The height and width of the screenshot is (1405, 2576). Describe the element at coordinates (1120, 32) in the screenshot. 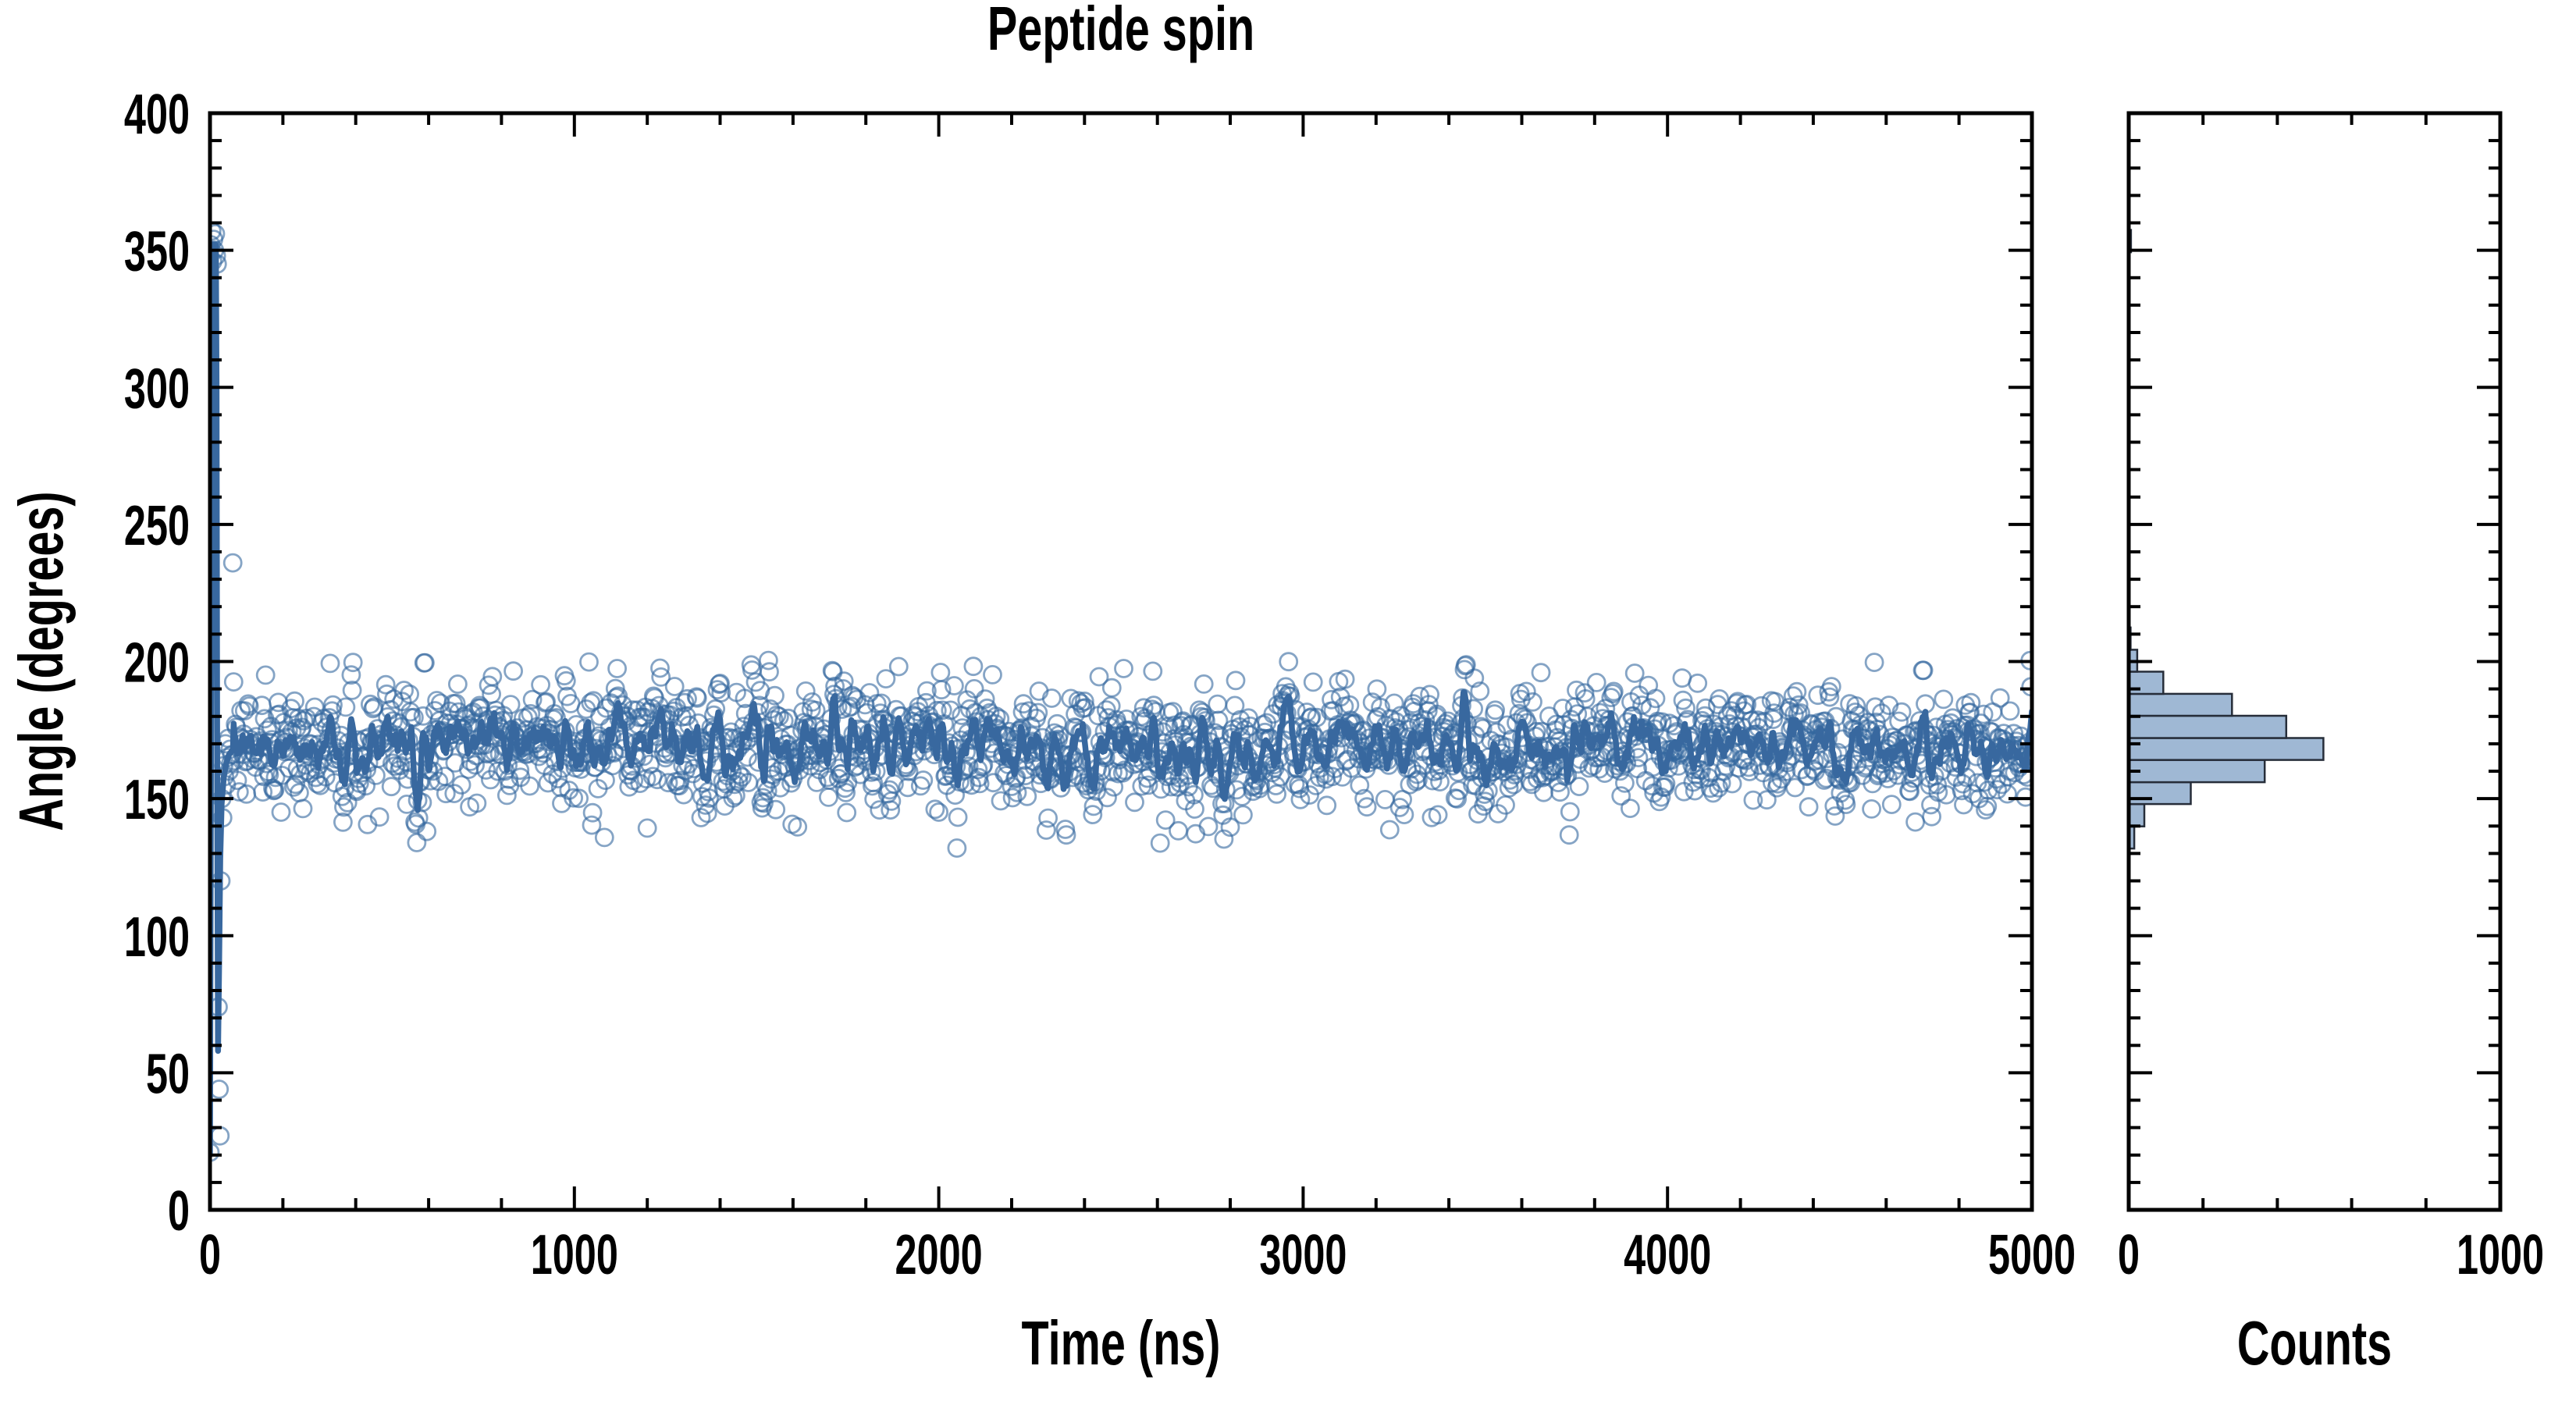

I see `chart-title: Peptide spin` at that location.